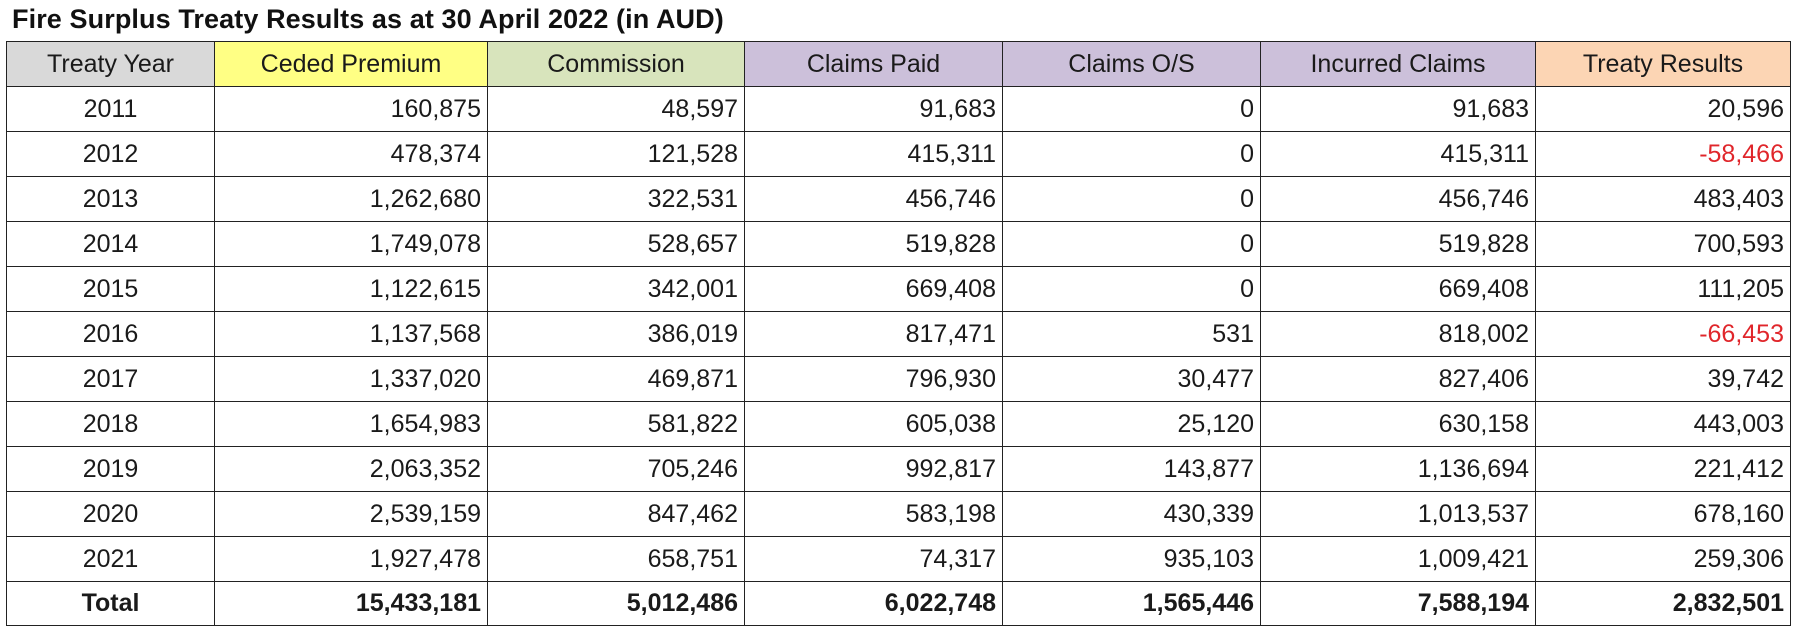 This screenshot has height=634, width=1794. What do you see at coordinates (873, 244) in the screenshot?
I see `cell-claims-paid: 519,828` at bounding box center [873, 244].